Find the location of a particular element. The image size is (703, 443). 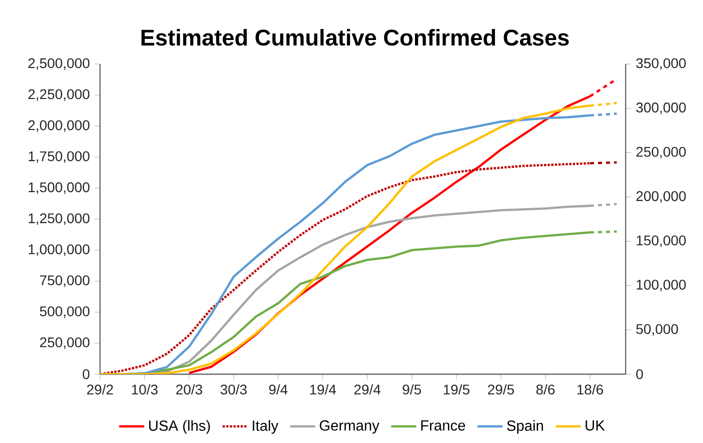

legend-label: France is located at coordinates (443, 425).